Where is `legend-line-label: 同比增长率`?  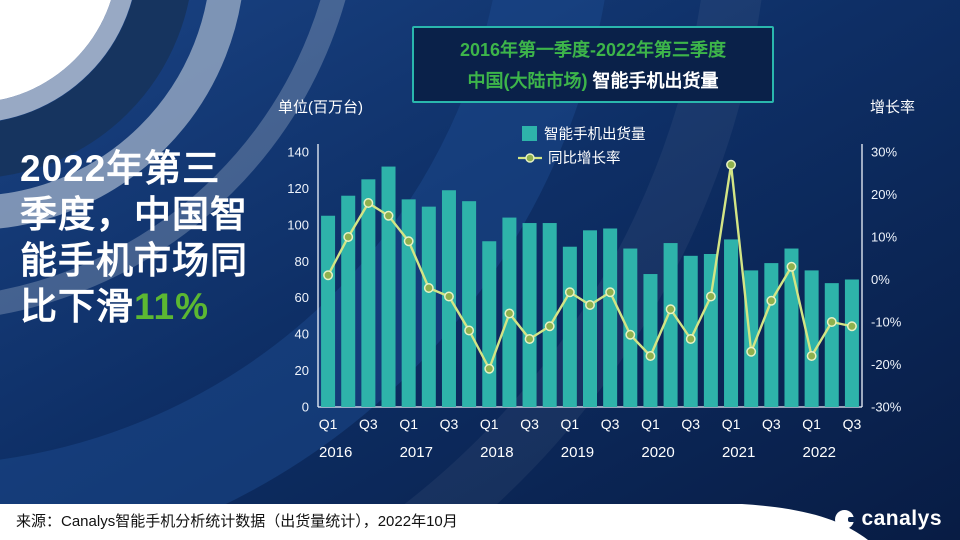
legend-line-label: 同比增长率 is located at coordinates (584, 158).